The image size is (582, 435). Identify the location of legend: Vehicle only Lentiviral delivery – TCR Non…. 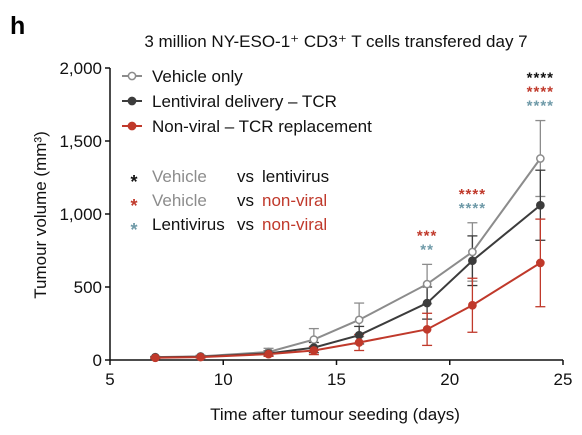
(247, 101).